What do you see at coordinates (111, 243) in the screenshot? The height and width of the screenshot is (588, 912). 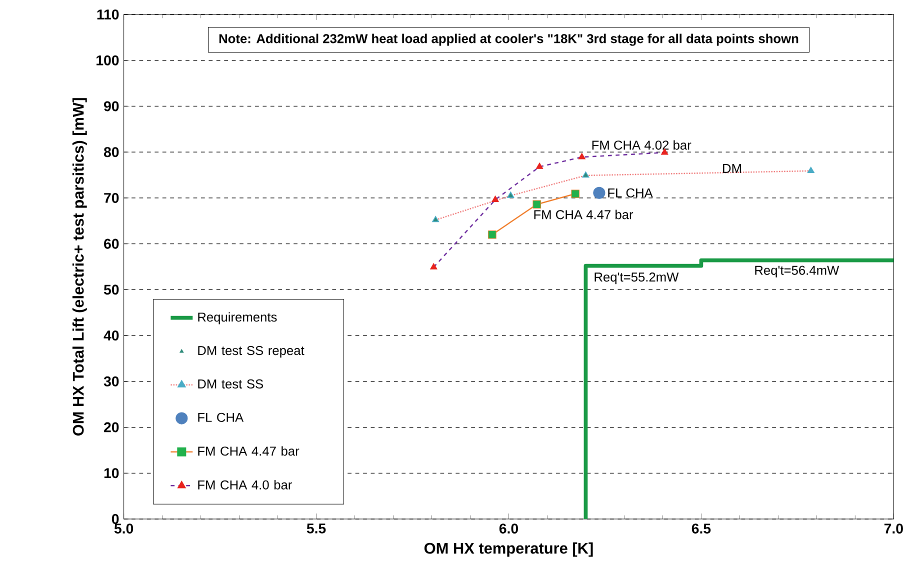 I see `y-tick-label: 60` at bounding box center [111, 243].